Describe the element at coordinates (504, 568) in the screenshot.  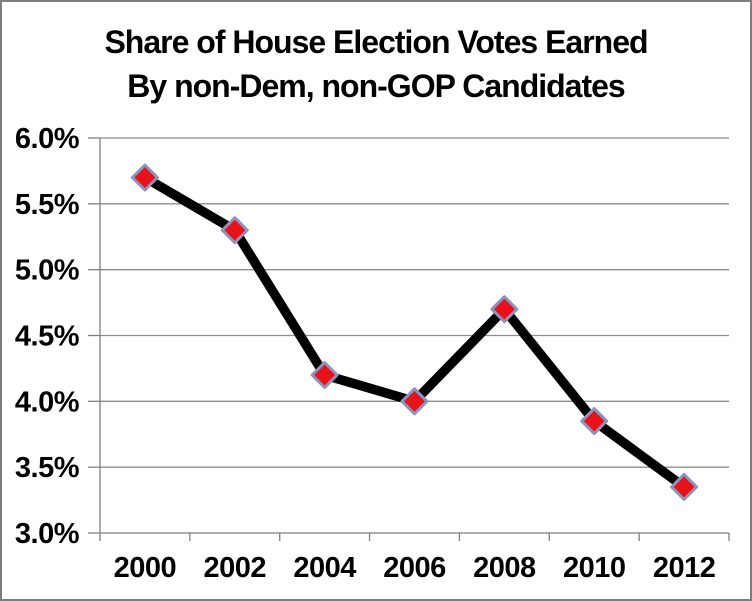
I see `x-axis-label: 2008` at that location.